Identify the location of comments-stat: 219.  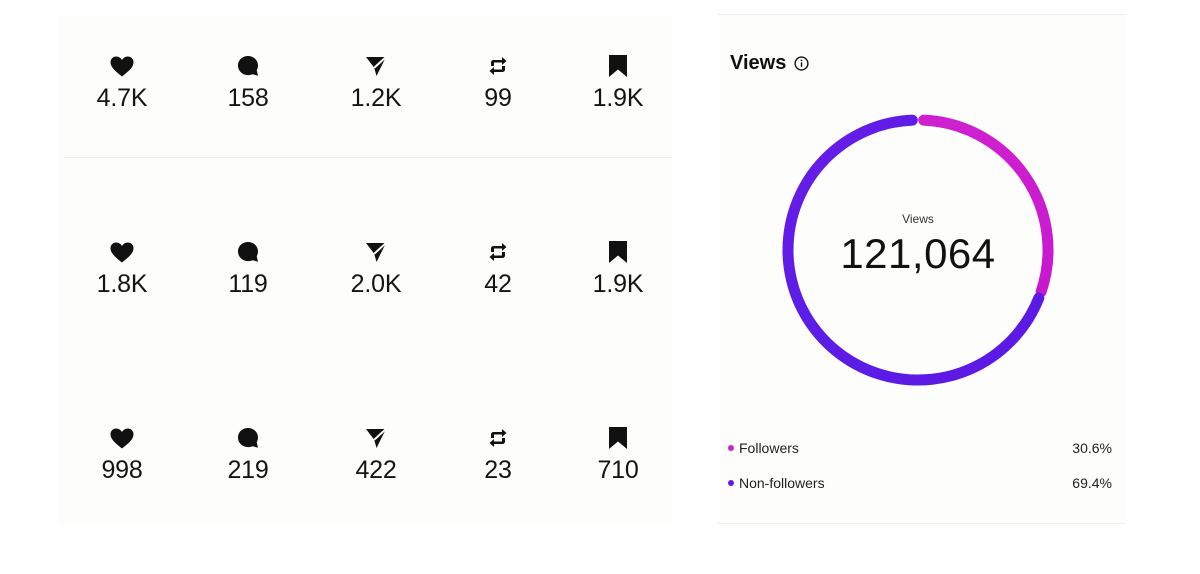
(248, 454).